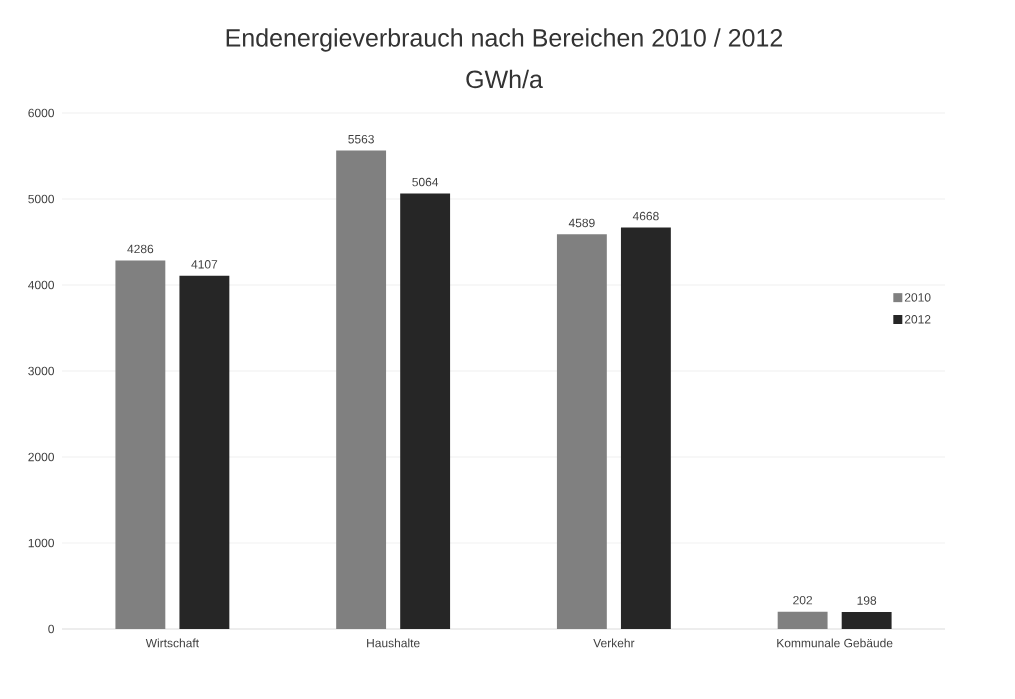 The height and width of the screenshot is (699, 1015). What do you see at coordinates (614, 643) in the screenshot?
I see `x-tick-label: Verkehr` at bounding box center [614, 643].